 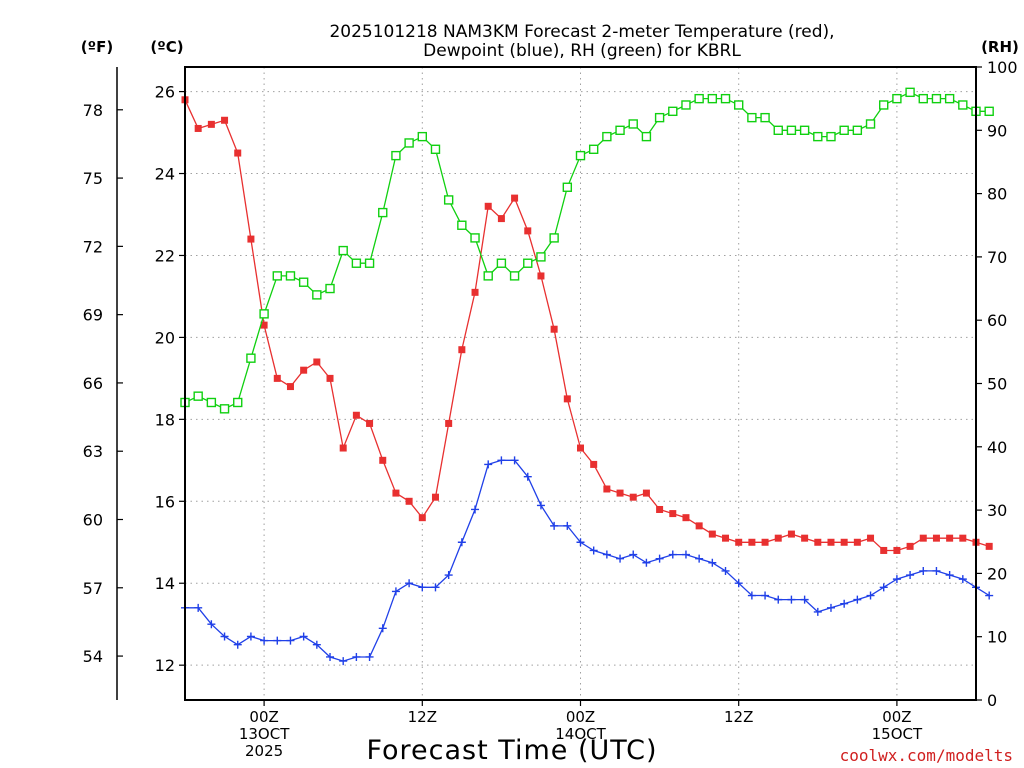 What do you see at coordinates (580, 734) in the screenshot?
I see `time-tick-label: 14OCT` at bounding box center [580, 734].